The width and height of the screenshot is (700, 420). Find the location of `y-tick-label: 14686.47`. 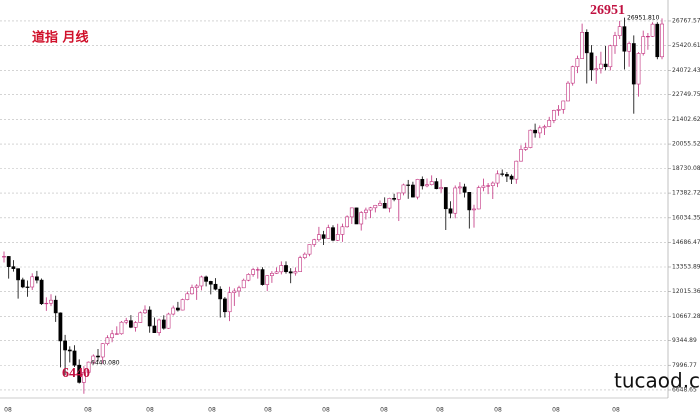

y-tick-label: 14686.47 is located at coordinates (686, 242).